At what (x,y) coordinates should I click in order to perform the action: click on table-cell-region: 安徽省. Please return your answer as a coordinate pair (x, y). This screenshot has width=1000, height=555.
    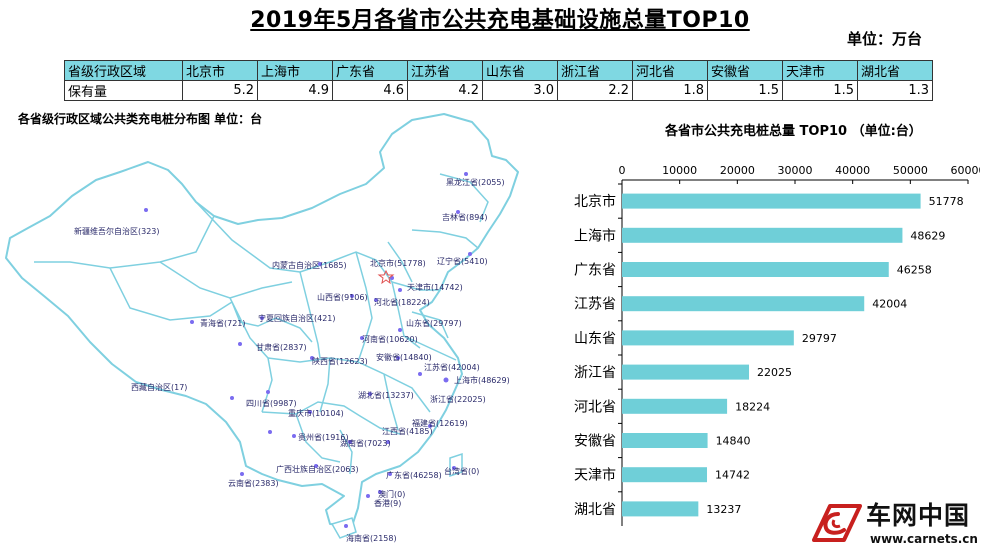
    Looking at the image, I should click on (745, 70).